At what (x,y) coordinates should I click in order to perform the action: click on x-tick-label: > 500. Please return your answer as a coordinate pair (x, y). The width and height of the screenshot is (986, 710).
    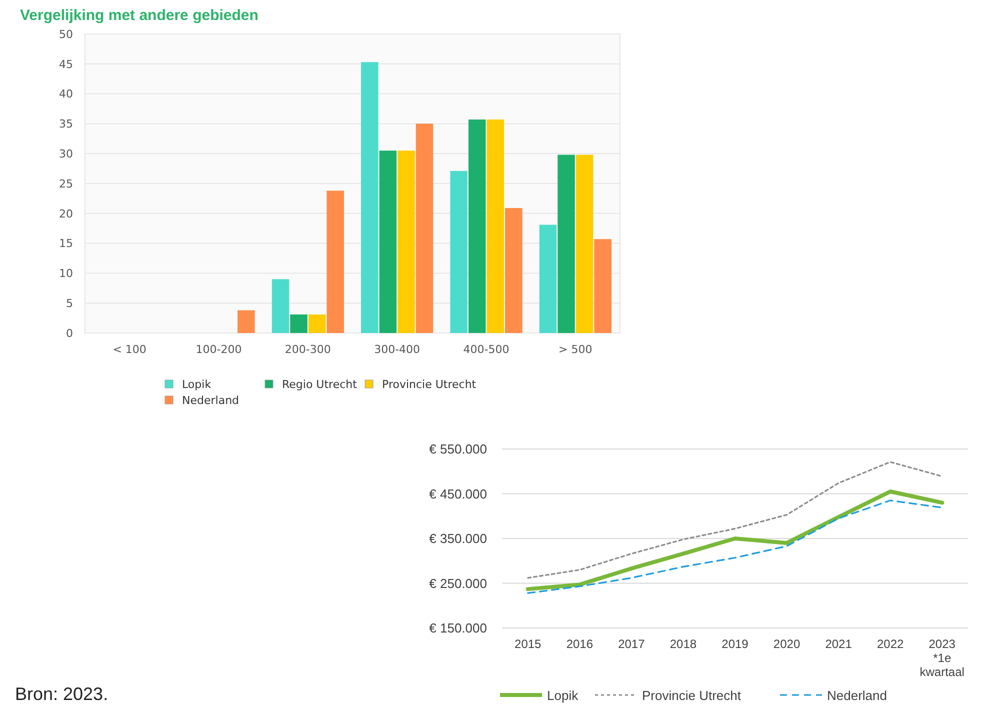
    Looking at the image, I should click on (575, 349).